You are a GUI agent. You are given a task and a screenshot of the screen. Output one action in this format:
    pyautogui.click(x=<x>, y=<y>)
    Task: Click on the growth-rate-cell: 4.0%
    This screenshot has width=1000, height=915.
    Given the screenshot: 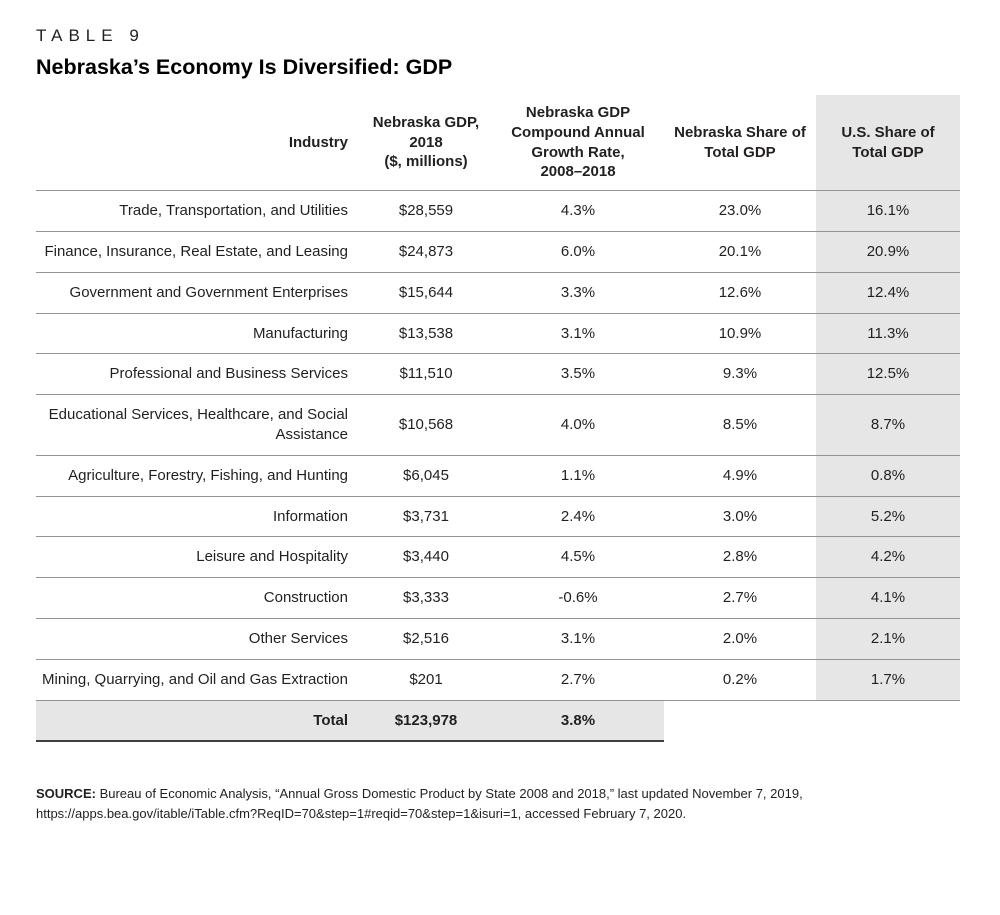 What is the action you would take?
    pyautogui.click(x=578, y=425)
    